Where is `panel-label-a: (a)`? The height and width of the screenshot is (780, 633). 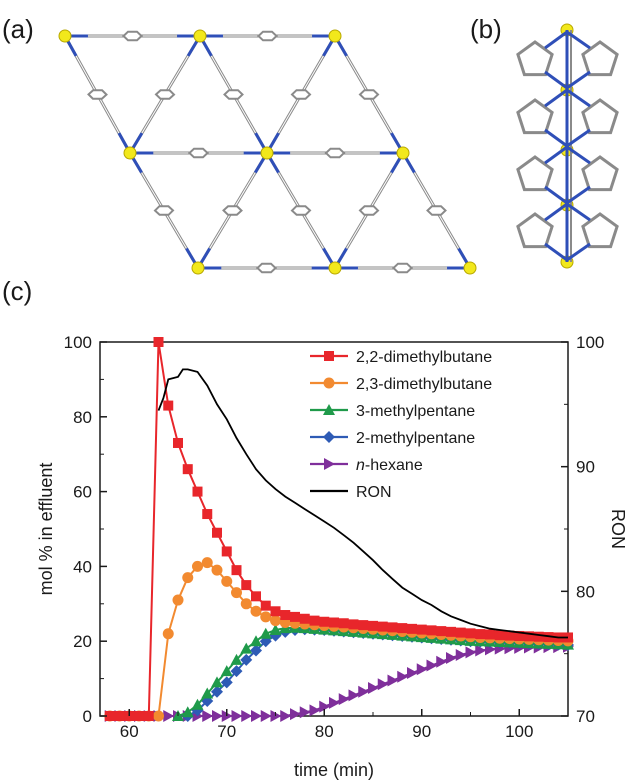 panel-label-a: (a) is located at coordinates (18, 29).